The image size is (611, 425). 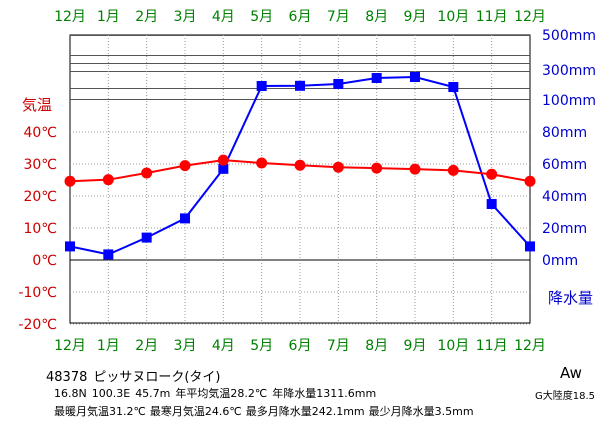 What do you see at coordinates (70, 393) in the screenshot?
I see `latitude: 16.8N` at bounding box center [70, 393].